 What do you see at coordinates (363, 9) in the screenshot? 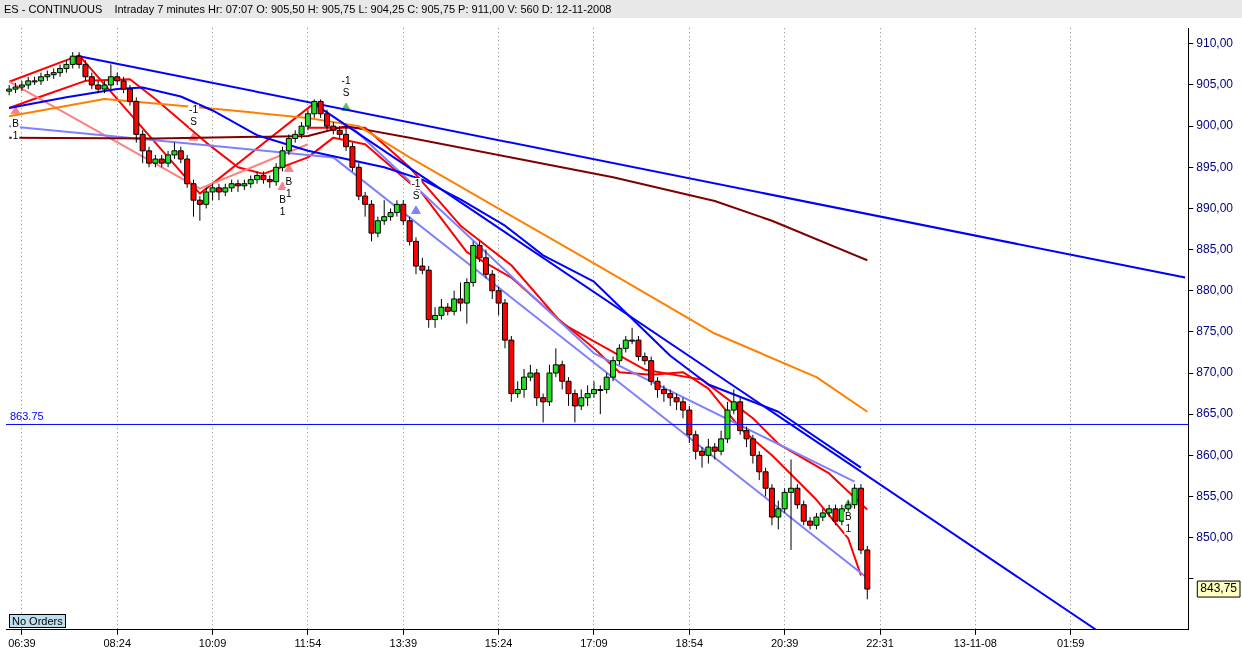
I see `chart-subtitle: Intraday 7 minutes Hr: 07:07 O: 905,50 H: 905,75 L: 904,25 C: 905,75 P: 911,00 V: 560 D: 12-11-2008` at bounding box center [363, 9].